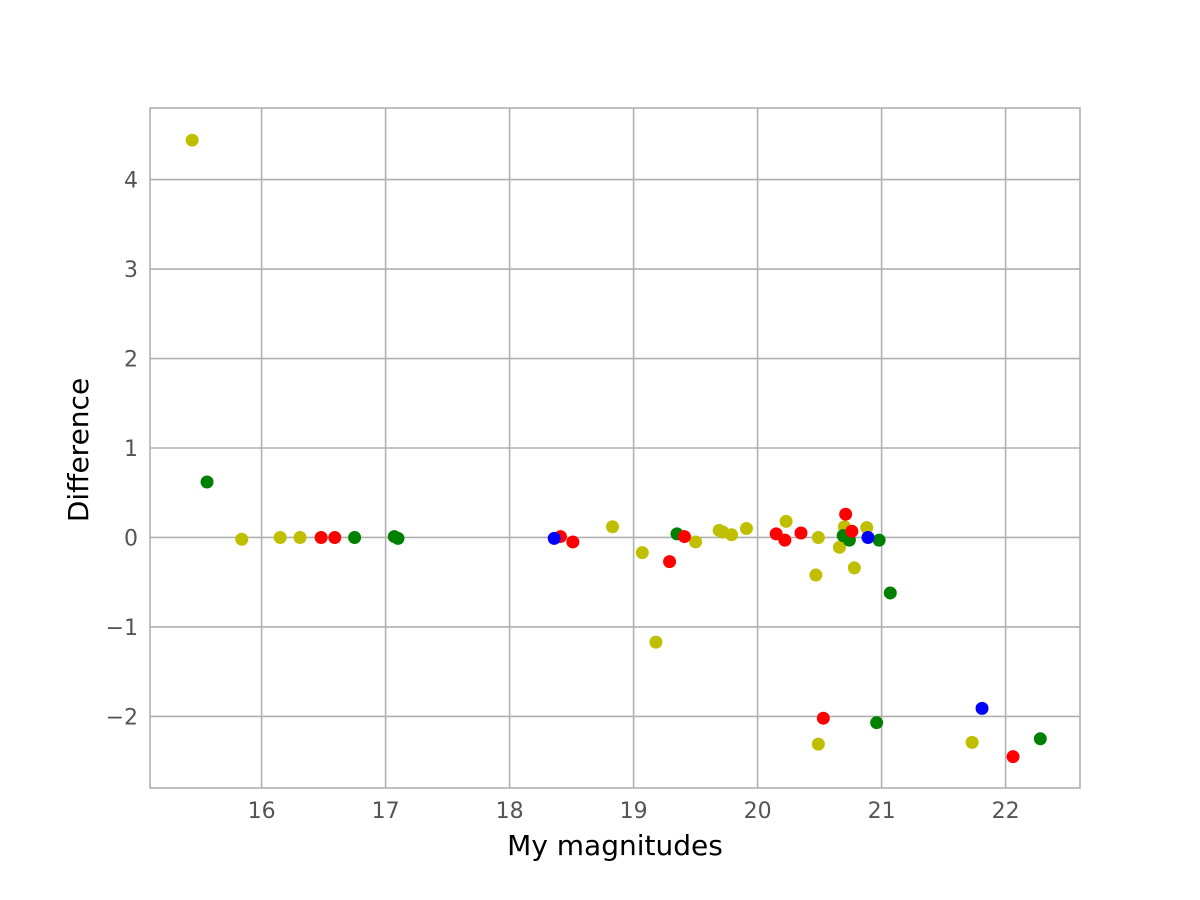  Describe the element at coordinates (262, 811) in the screenshot. I see `x-tick-label: 16` at that location.